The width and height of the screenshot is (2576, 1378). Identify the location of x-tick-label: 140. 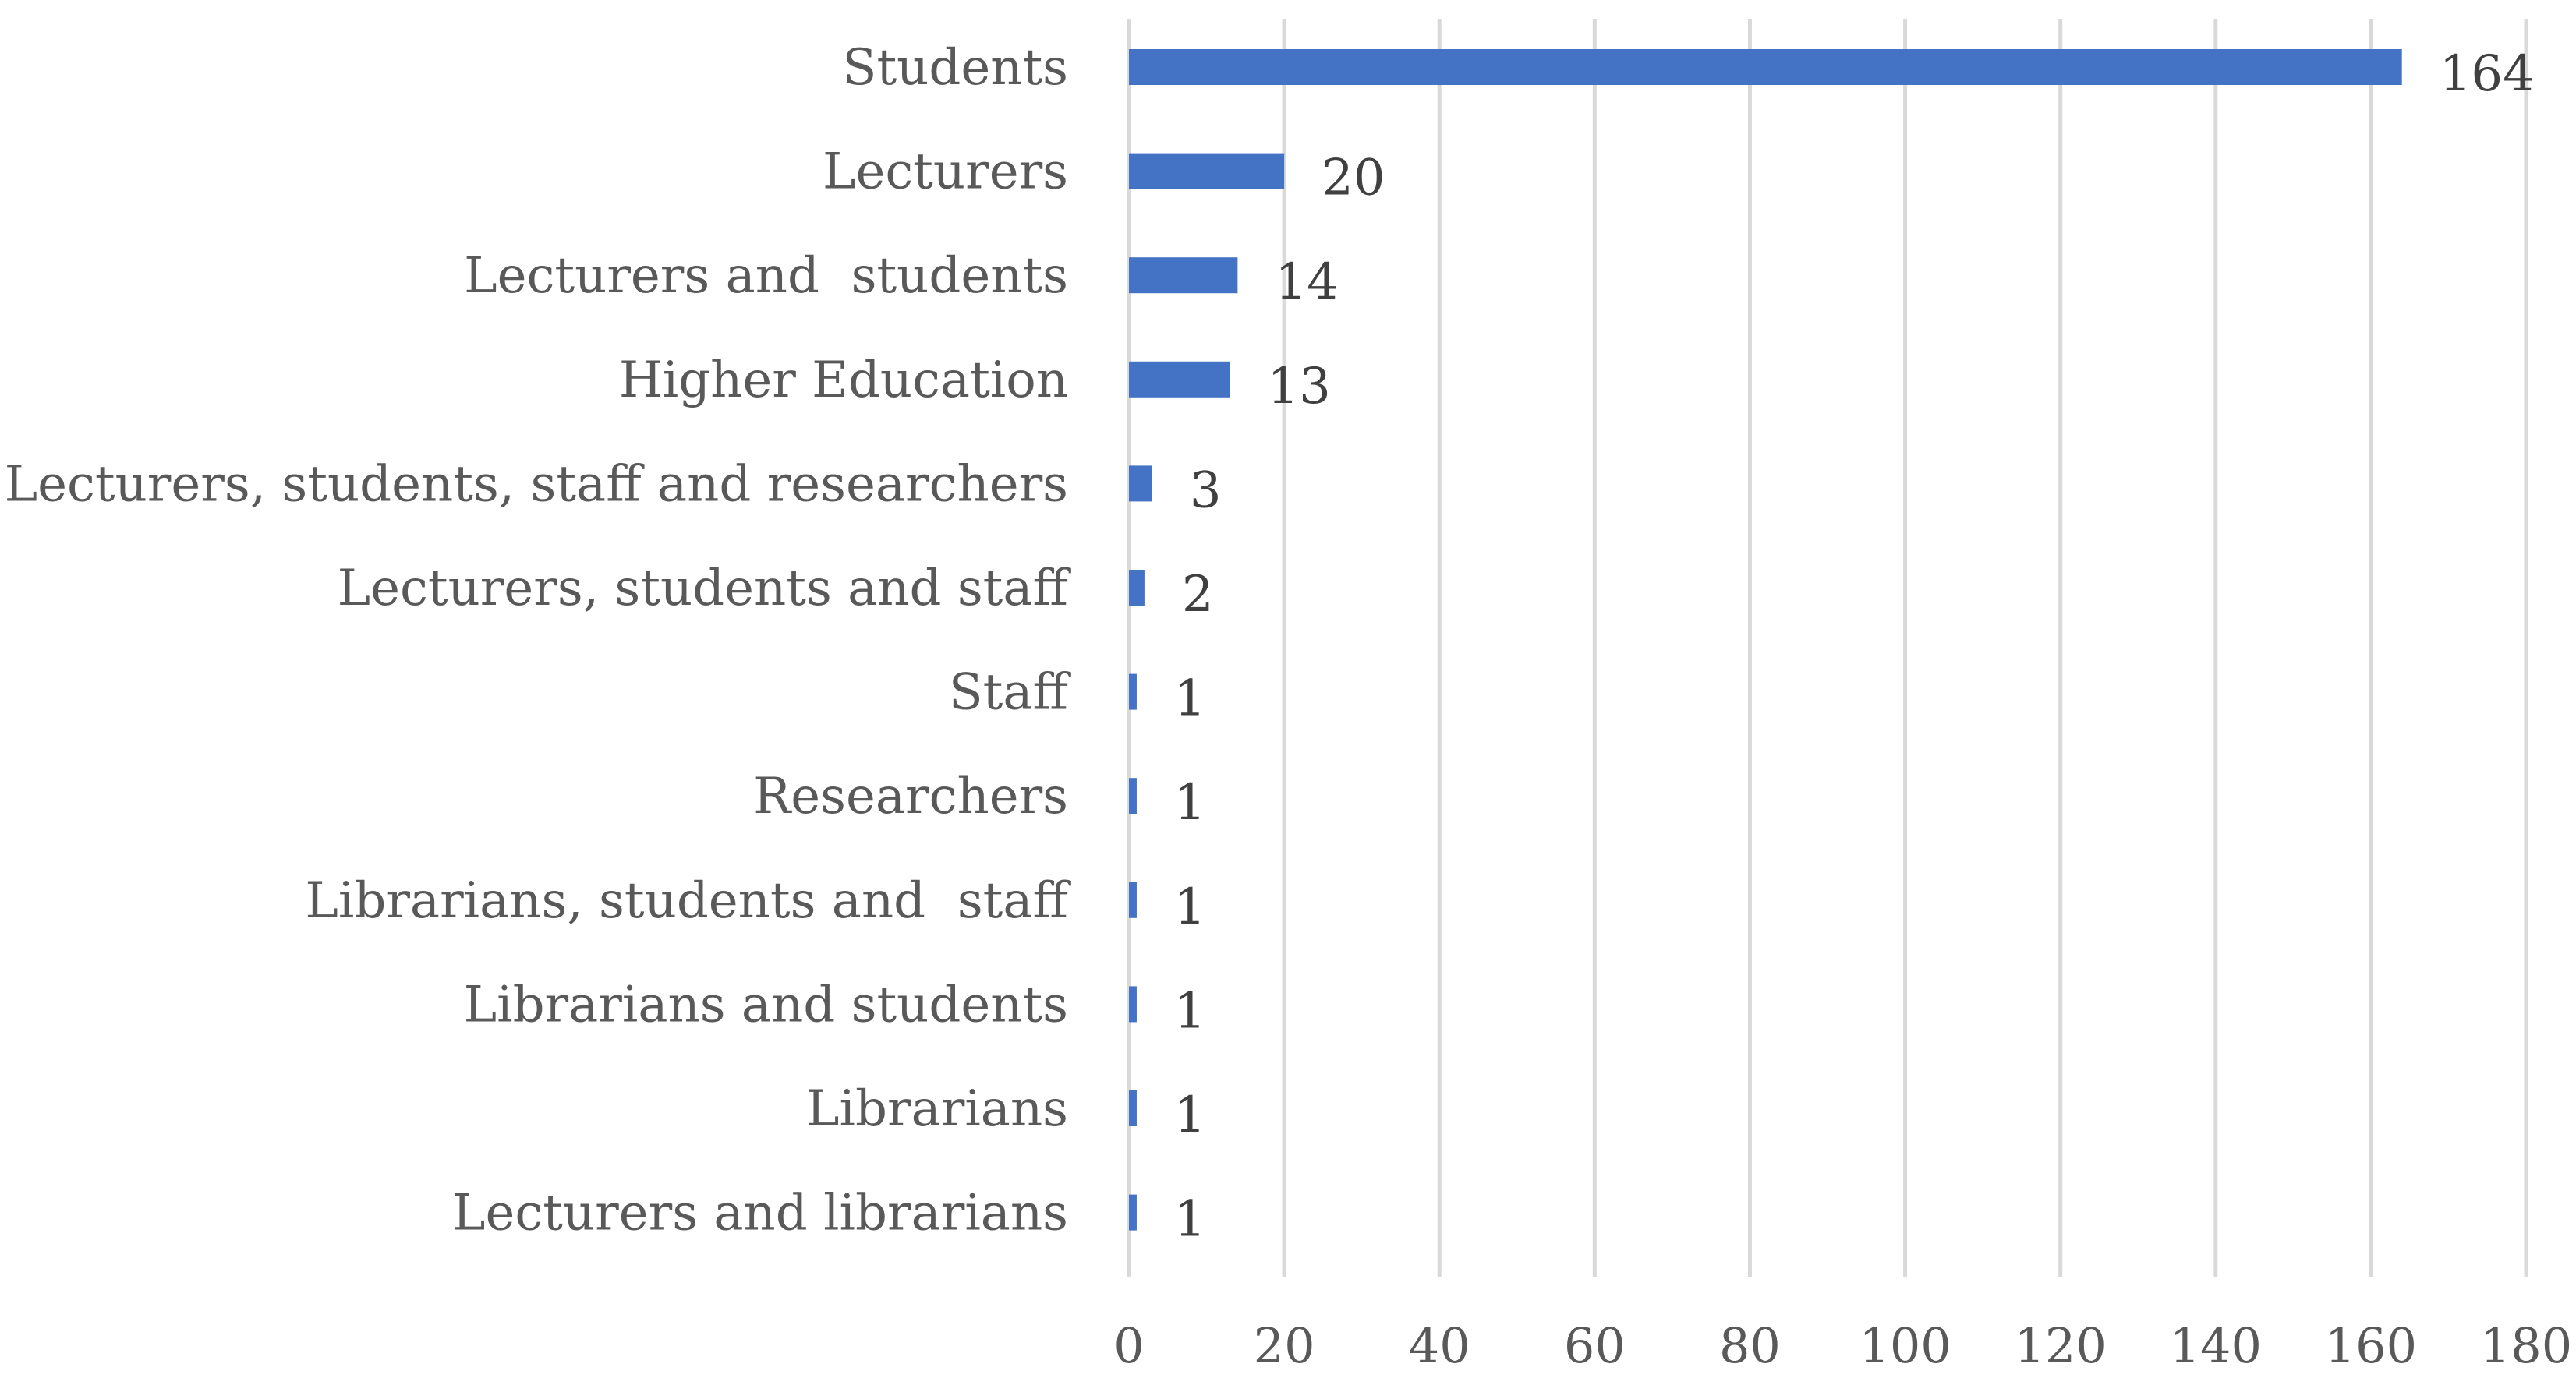
(2216, 1345).